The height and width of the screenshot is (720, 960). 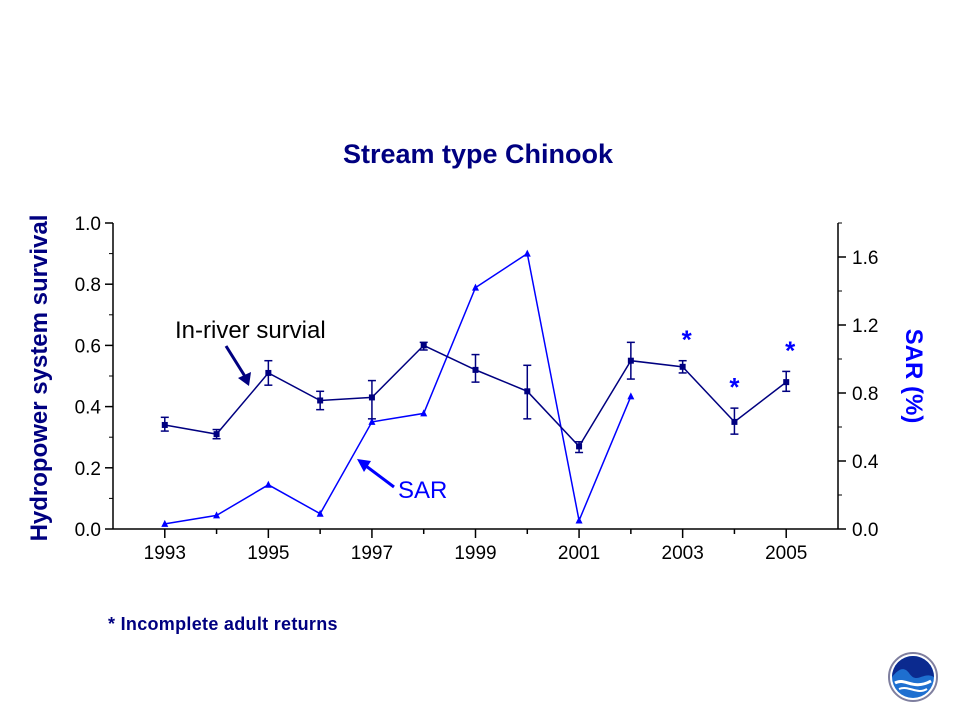 I want to click on right-tick-label: 1.2, so click(x=865, y=326).